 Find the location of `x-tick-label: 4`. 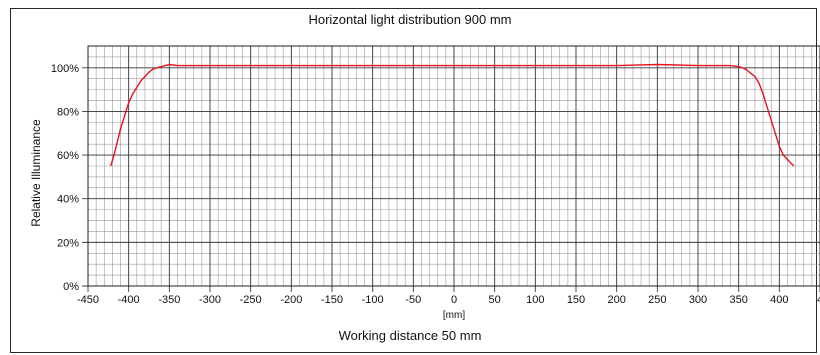

x-tick-label: 4 is located at coordinates (818, 300).